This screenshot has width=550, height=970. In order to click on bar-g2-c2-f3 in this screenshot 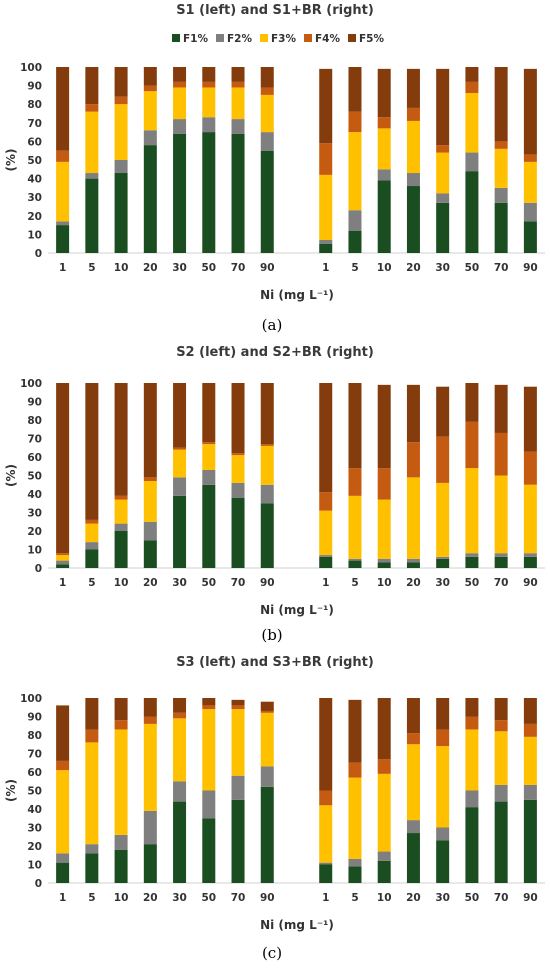, I will do `click(355, 527)`.